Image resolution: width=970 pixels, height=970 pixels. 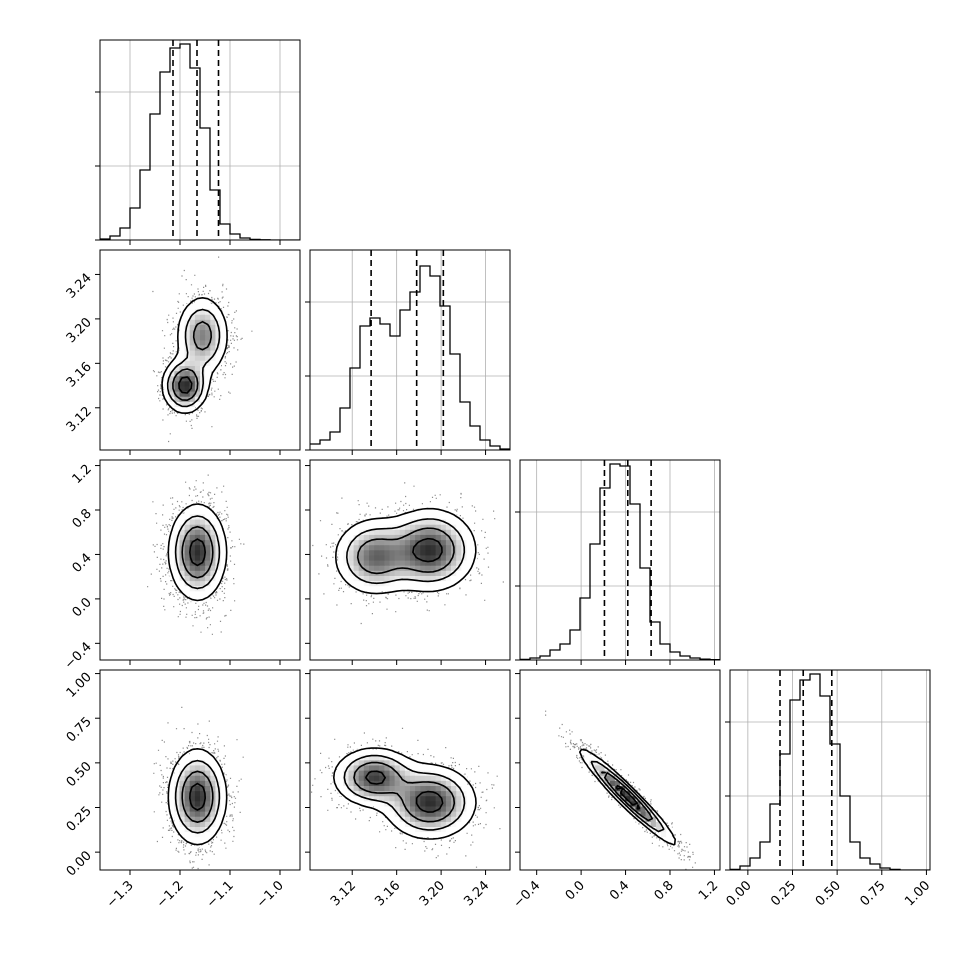 What do you see at coordinates (708, 890) in the screenshot?
I see `x-tick-label: 1.2` at bounding box center [708, 890].